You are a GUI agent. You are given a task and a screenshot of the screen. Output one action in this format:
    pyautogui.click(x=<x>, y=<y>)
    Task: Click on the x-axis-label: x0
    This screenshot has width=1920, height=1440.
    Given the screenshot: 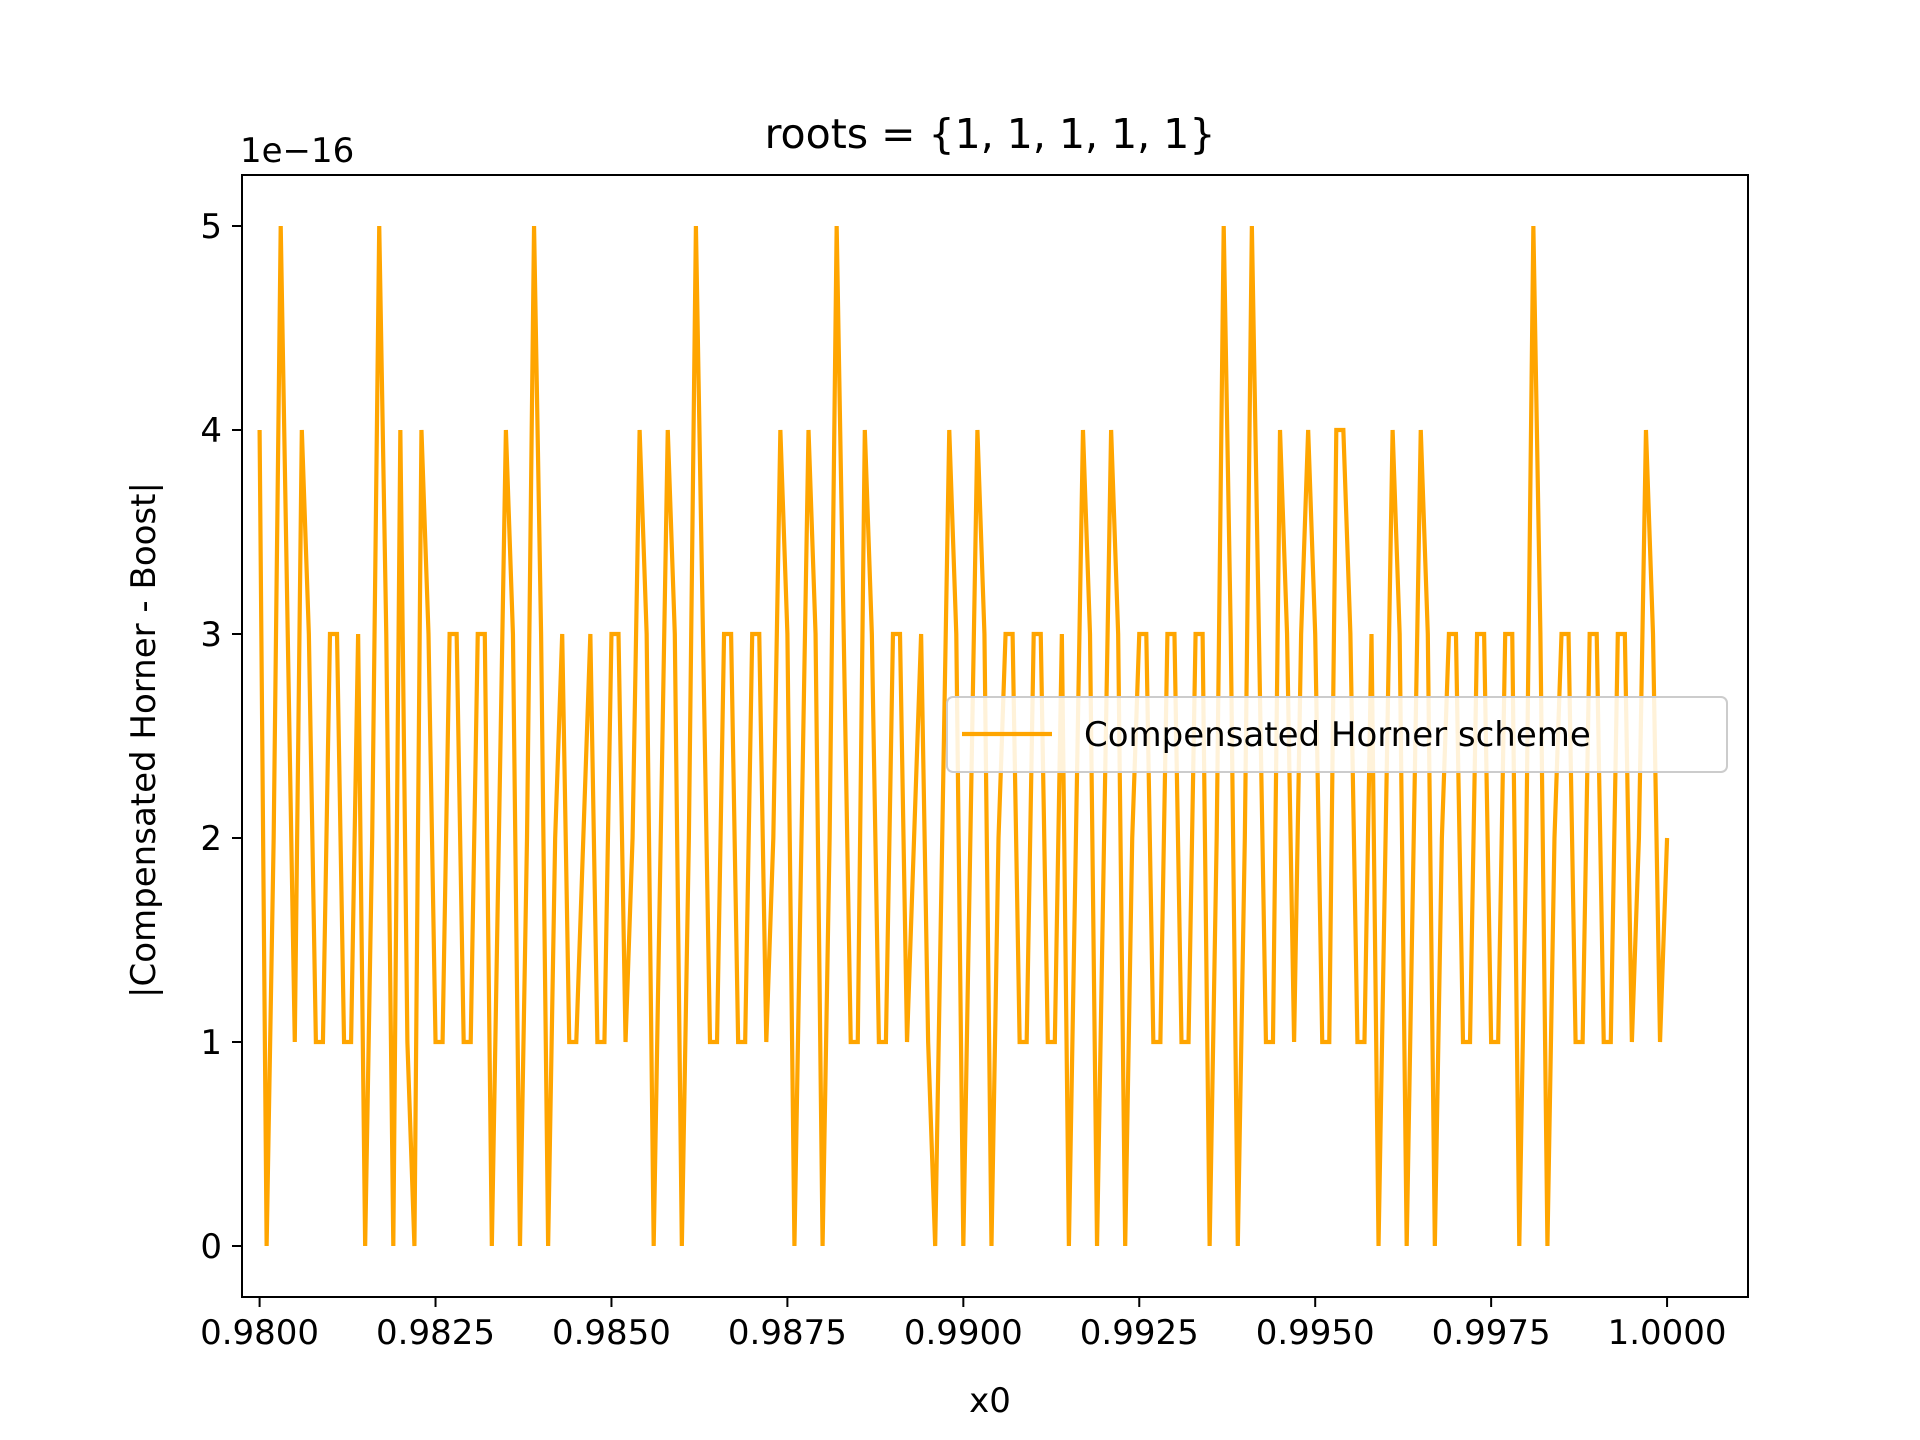 What is the action you would take?
    pyautogui.click(x=990, y=1401)
    